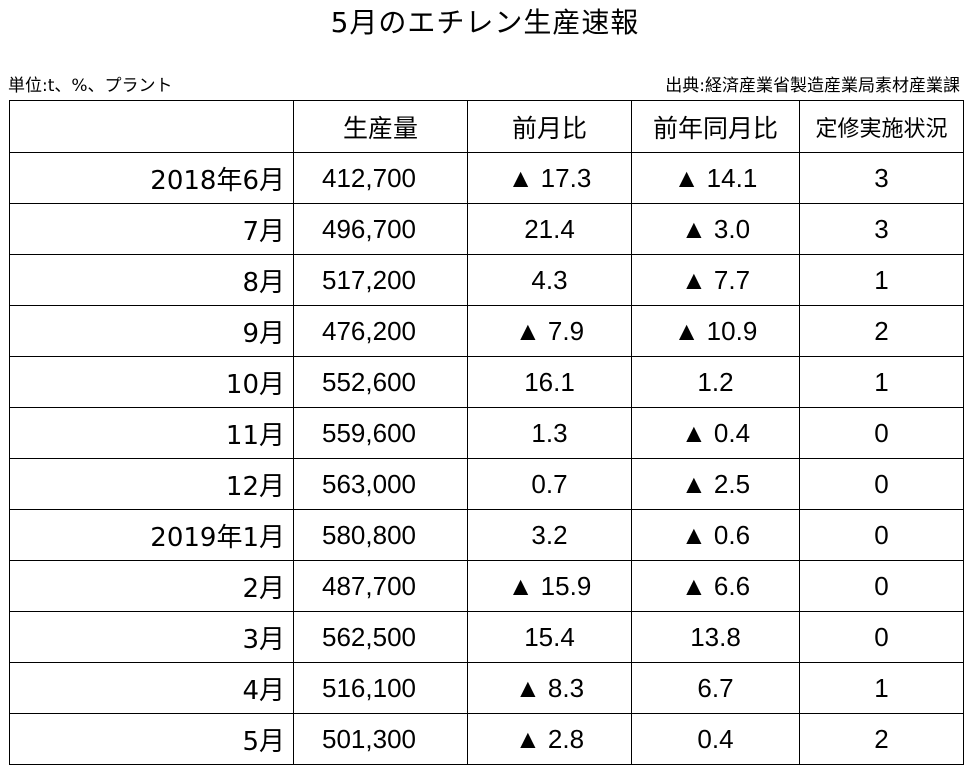 The width and height of the screenshot is (970, 773). Describe the element at coordinates (549, 178) in the screenshot. I see `cell-mom: ▲ 17.3` at that location.